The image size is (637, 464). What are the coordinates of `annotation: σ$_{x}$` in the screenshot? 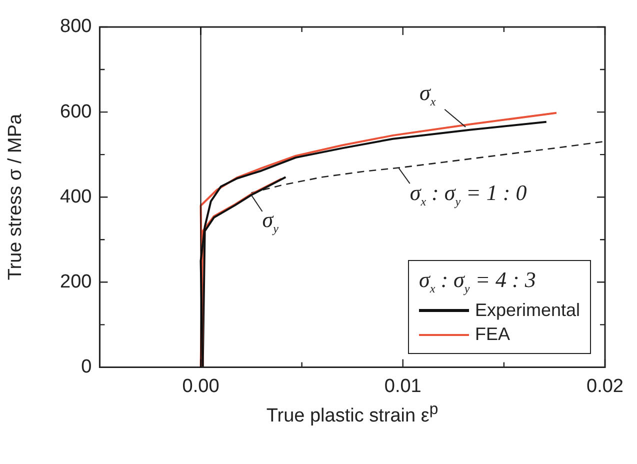 It's located at (428, 95).